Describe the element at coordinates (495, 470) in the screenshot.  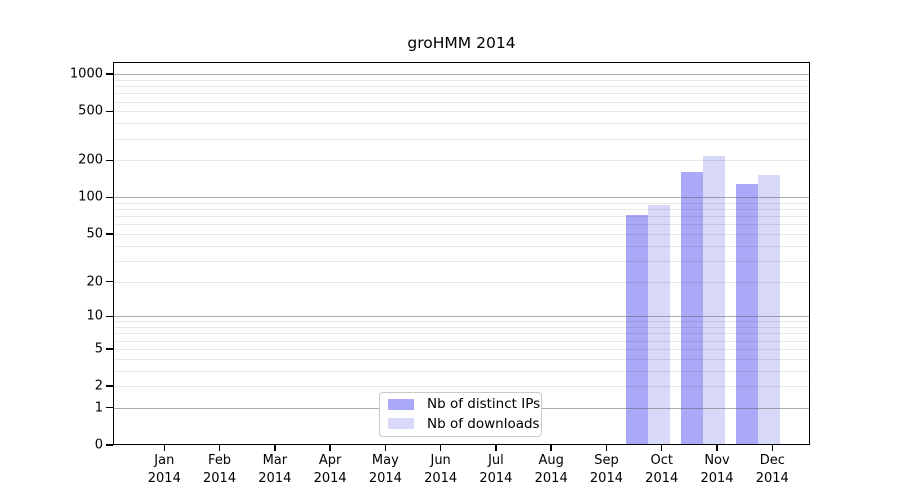
I see `x-tick-label: Jul 2014` at that location.